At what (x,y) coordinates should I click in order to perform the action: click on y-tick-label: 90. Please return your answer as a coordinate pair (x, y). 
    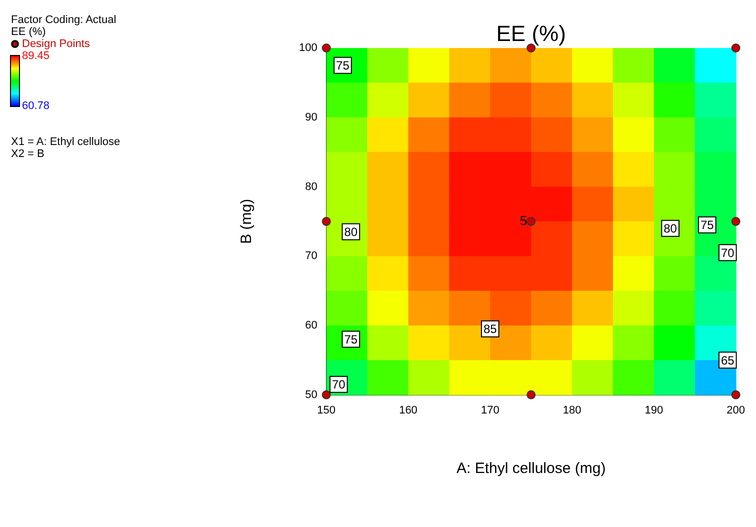
    Looking at the image, I should click on (311, 117).